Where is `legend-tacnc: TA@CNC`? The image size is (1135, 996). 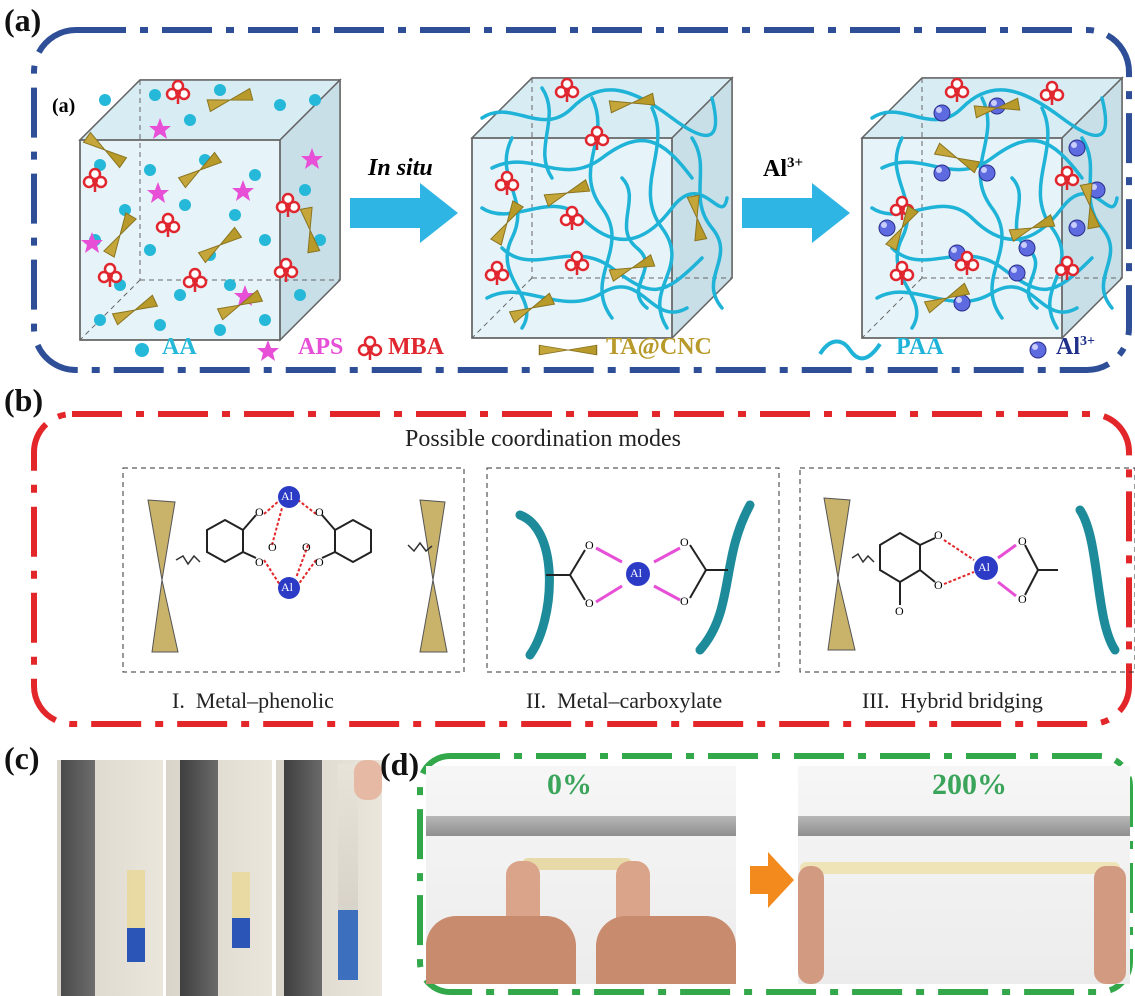 legend-tacnc: TA@CNC is located at coordinates (659, 347).